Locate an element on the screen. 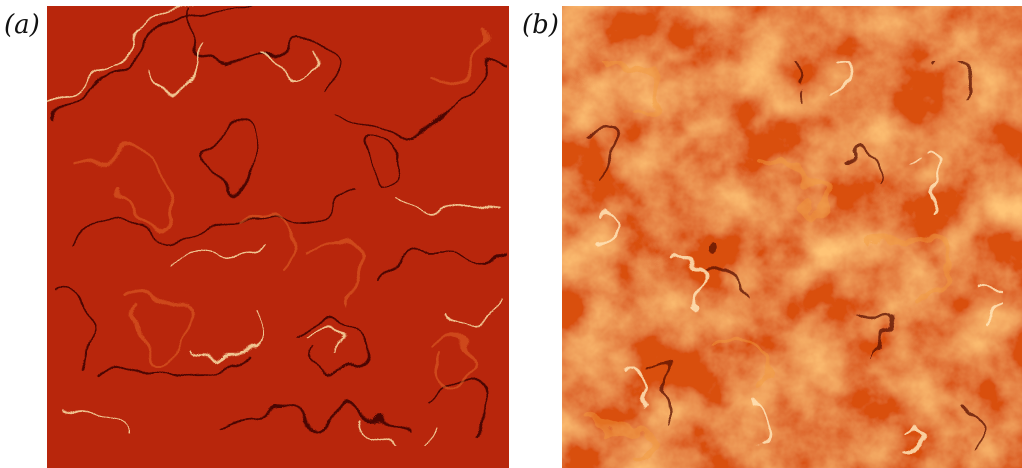 The height and width of the screenshot is (468, 1022). panel-a-label: (a) is located at coordinates (22, 25).